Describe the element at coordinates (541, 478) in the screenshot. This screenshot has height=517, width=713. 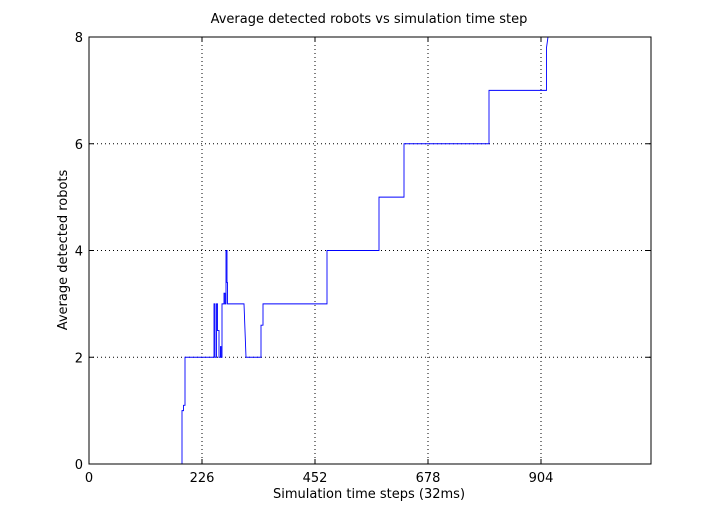
I see `x-tick-label: 904` at that location.